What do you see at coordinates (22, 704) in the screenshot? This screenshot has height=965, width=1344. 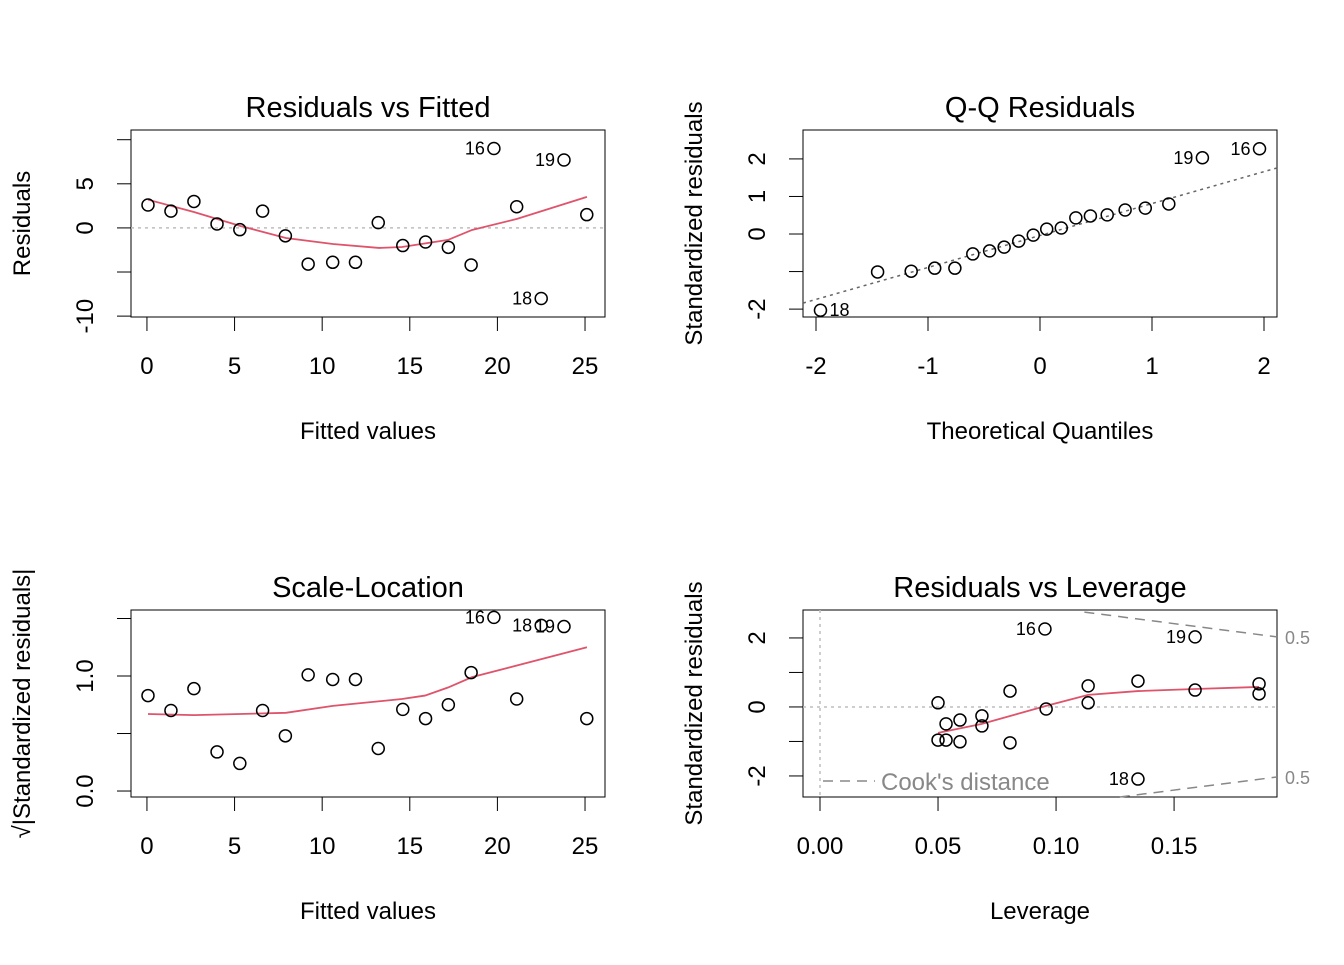 I see `y-axis-label: √|Standardized residuals|` at bounding box center [22, 704].